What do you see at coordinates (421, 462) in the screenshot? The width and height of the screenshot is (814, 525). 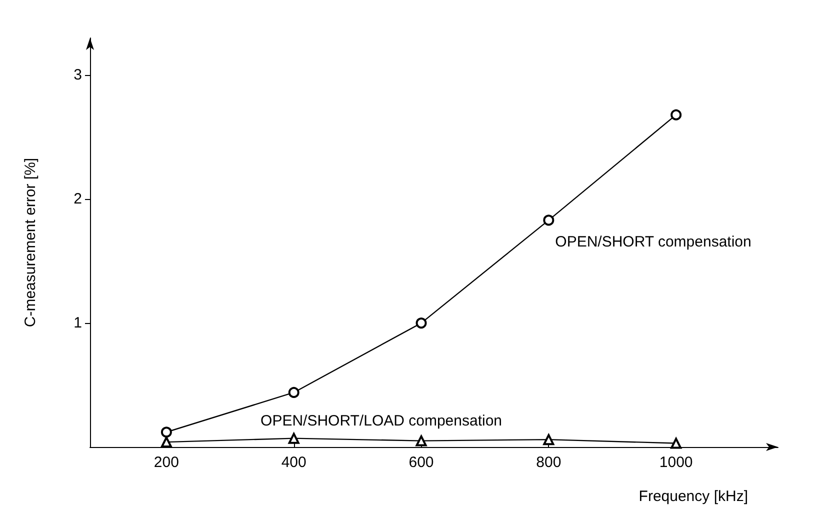 I see `x-tick-label: 600` at bounding box center [421, 462].